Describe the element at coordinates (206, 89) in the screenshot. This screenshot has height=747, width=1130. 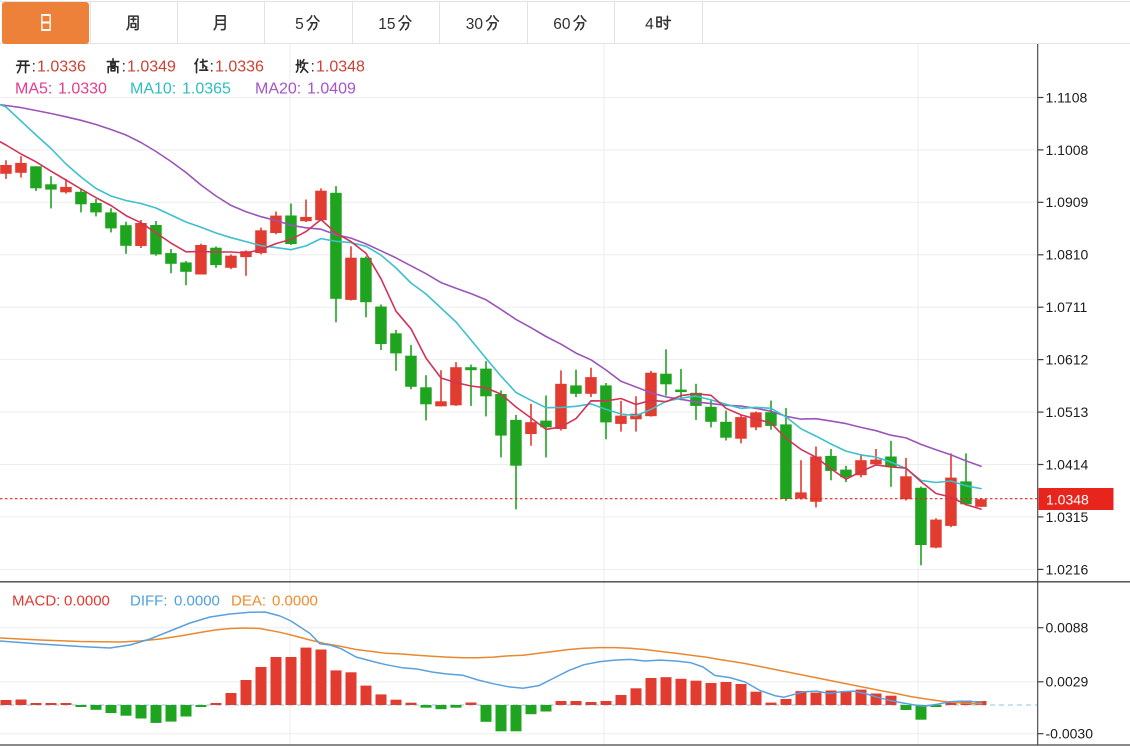
I see `svg-text: 1.0365` at that location.